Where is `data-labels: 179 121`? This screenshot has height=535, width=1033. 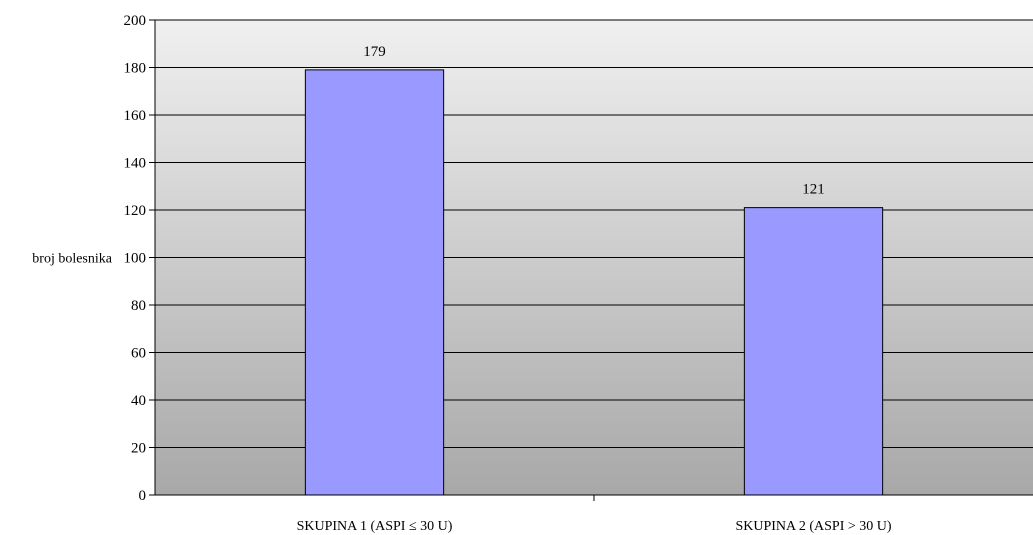
data-labels: 179 121 is located at coordinates (594, 121).